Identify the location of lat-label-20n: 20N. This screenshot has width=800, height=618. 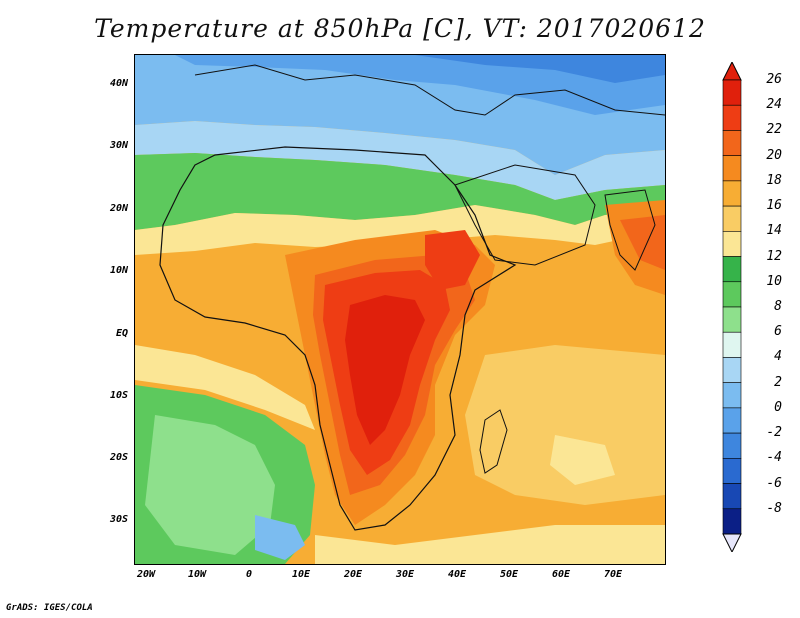
(118, 208).